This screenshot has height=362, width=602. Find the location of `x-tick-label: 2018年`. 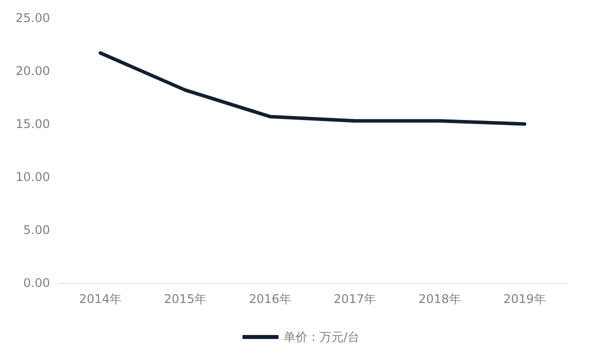

x-tick-label: 2018年 is located at coordinates (440, 299).